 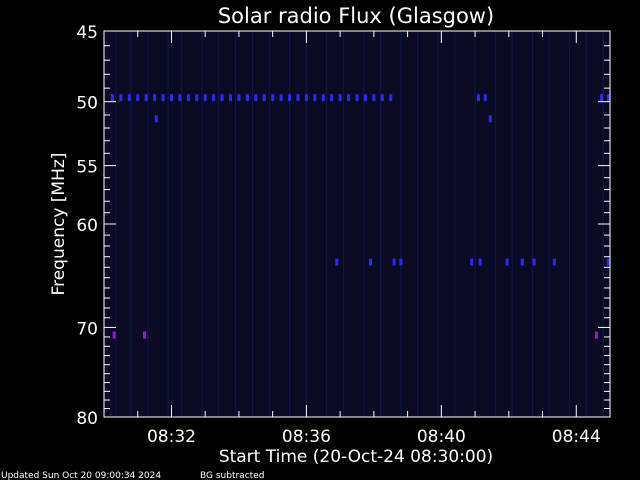 What do you see at coordinates (59, 224) in the screenshot?
I see `y-axis-label: Frequency [MHz]` at bounding box center [59, 224].